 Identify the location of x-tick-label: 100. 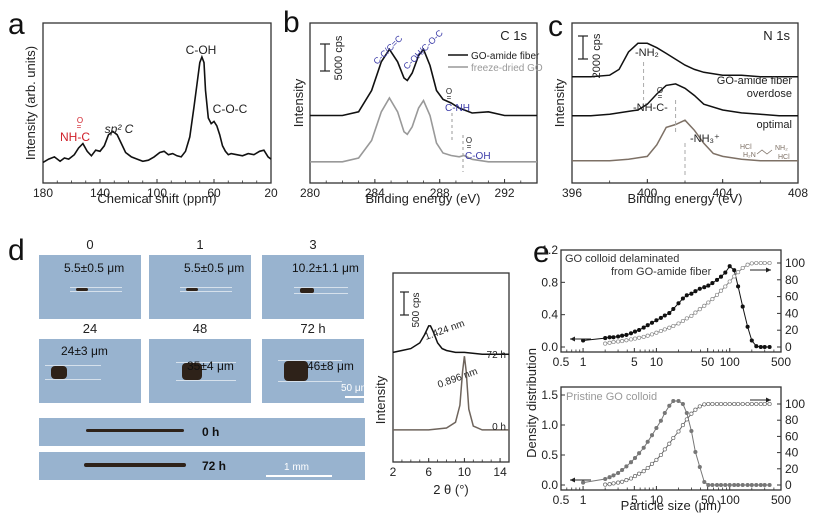
(157, 193).